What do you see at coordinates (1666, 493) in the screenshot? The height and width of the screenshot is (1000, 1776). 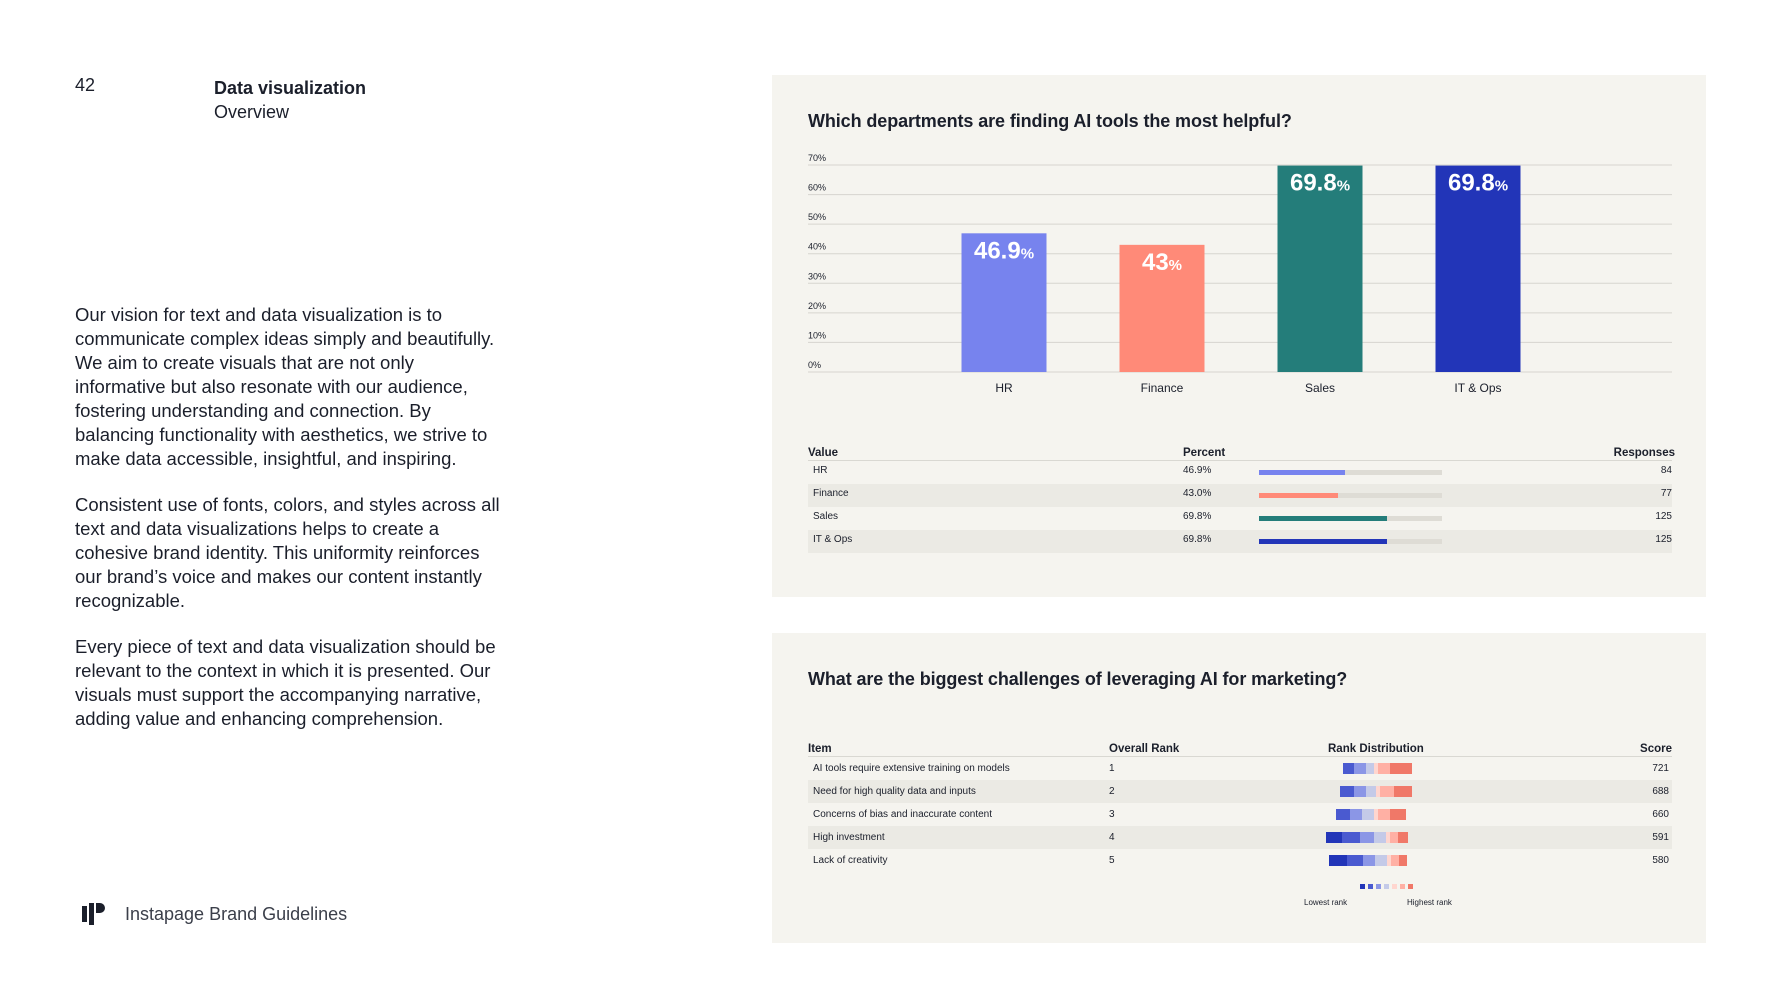 I see `row-responses: 77` at bounding box center [1666, 493].